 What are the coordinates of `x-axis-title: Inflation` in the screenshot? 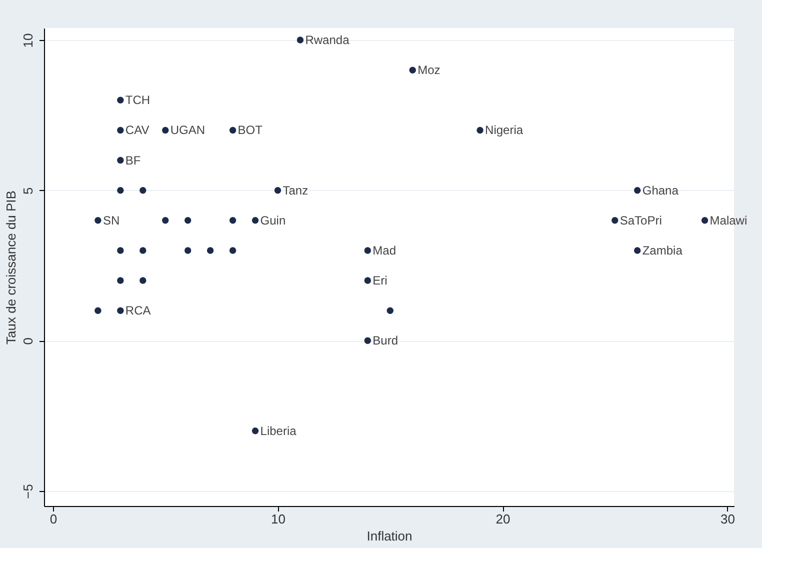 It's located at (389, 536).